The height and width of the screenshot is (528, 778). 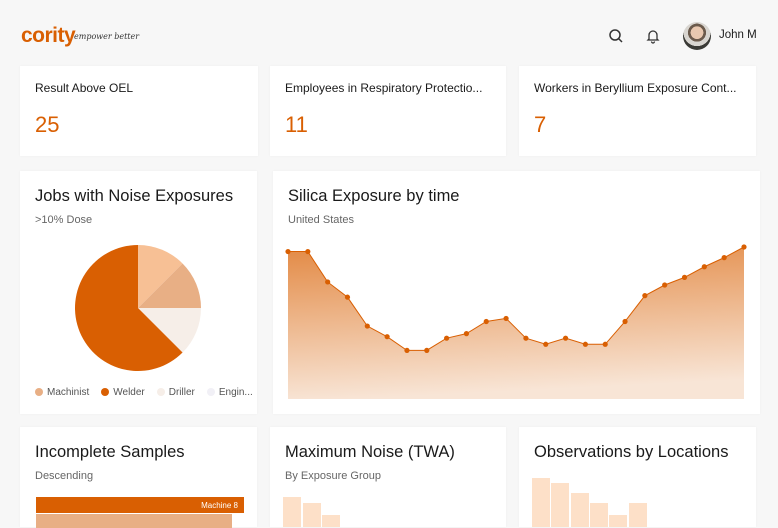 I want to click on bar-label: Machine 8, so click(x=219, y=505).